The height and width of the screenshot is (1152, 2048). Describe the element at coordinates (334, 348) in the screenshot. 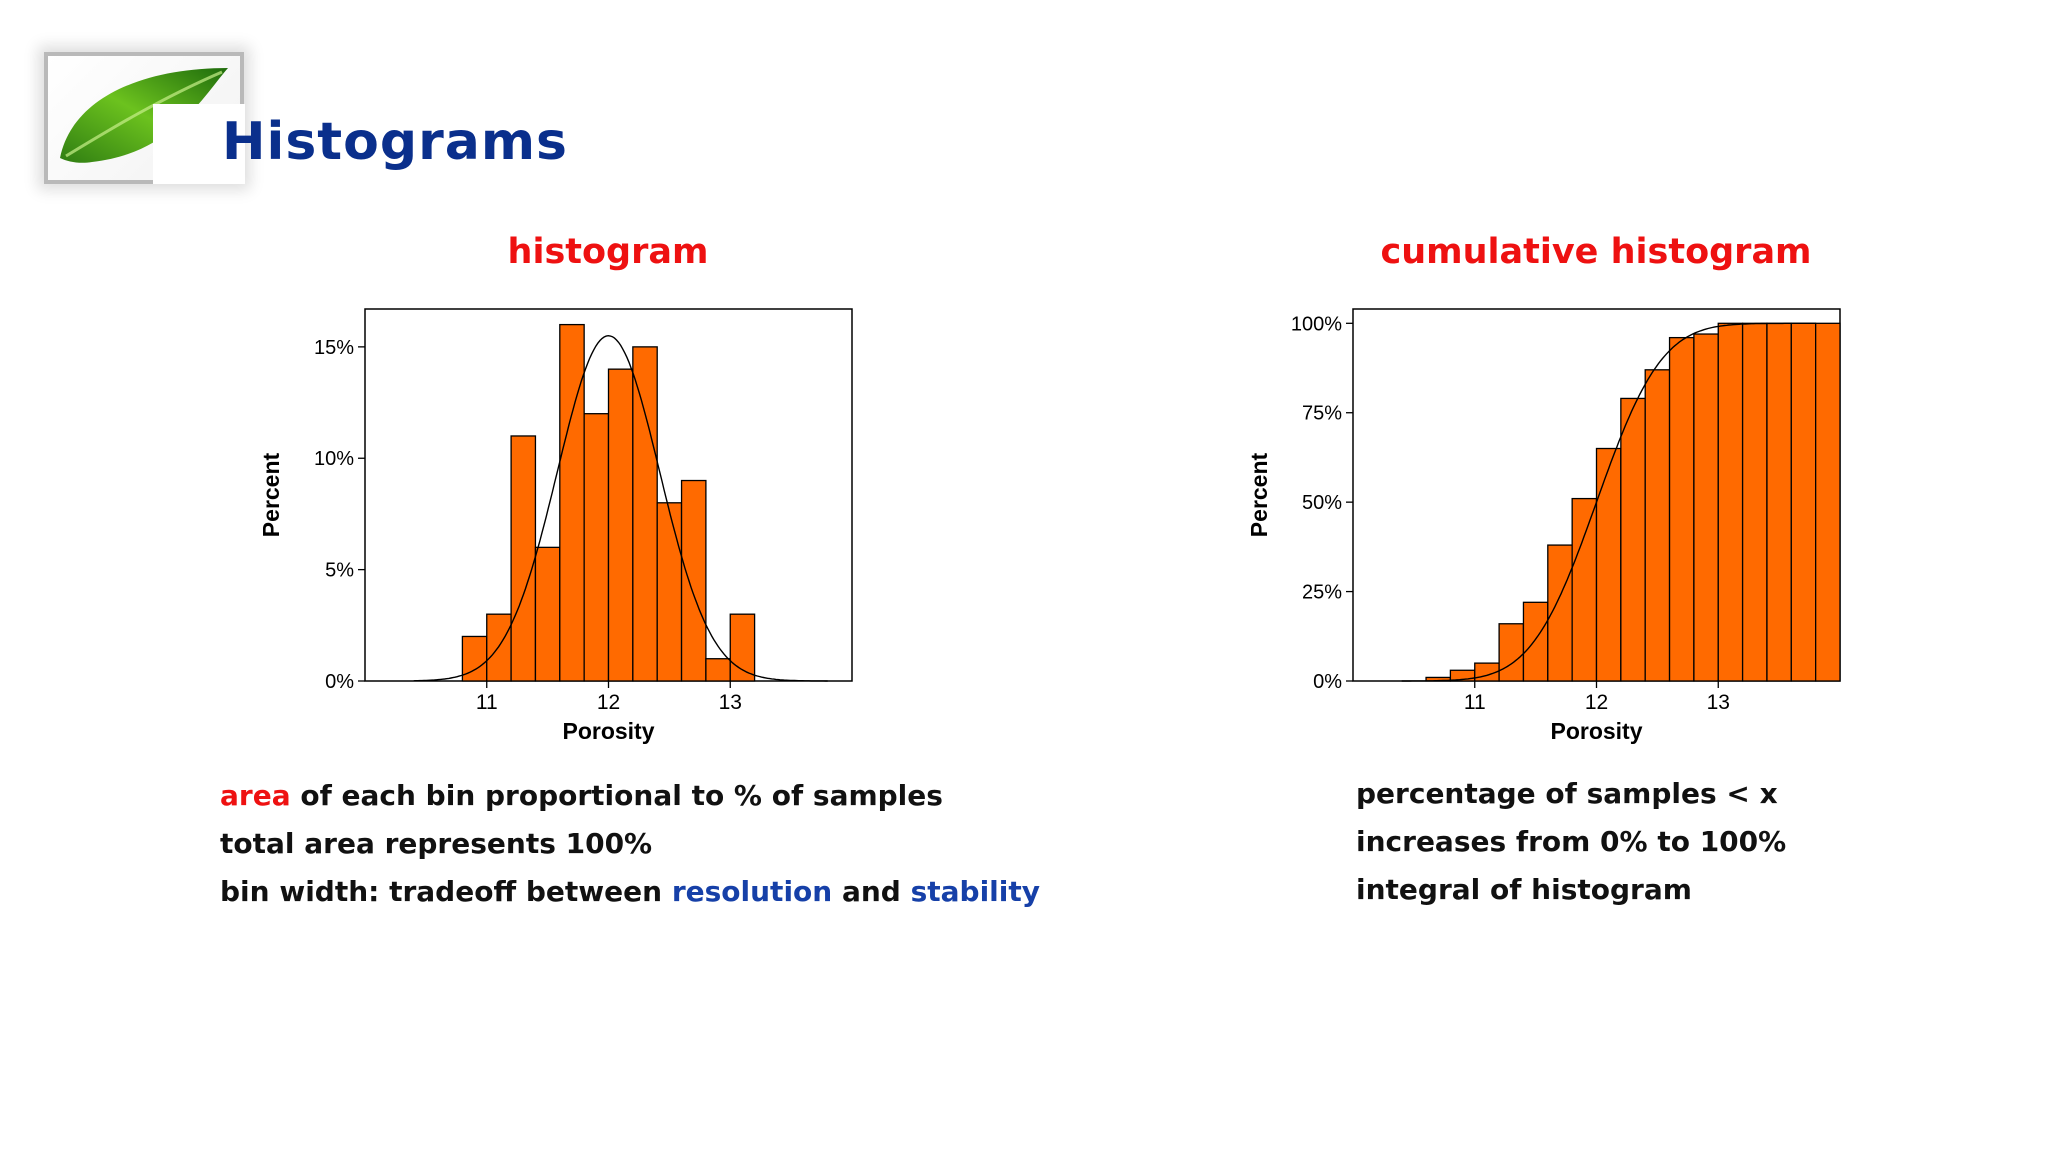

I see `y-tick-label: 15%` at that location.